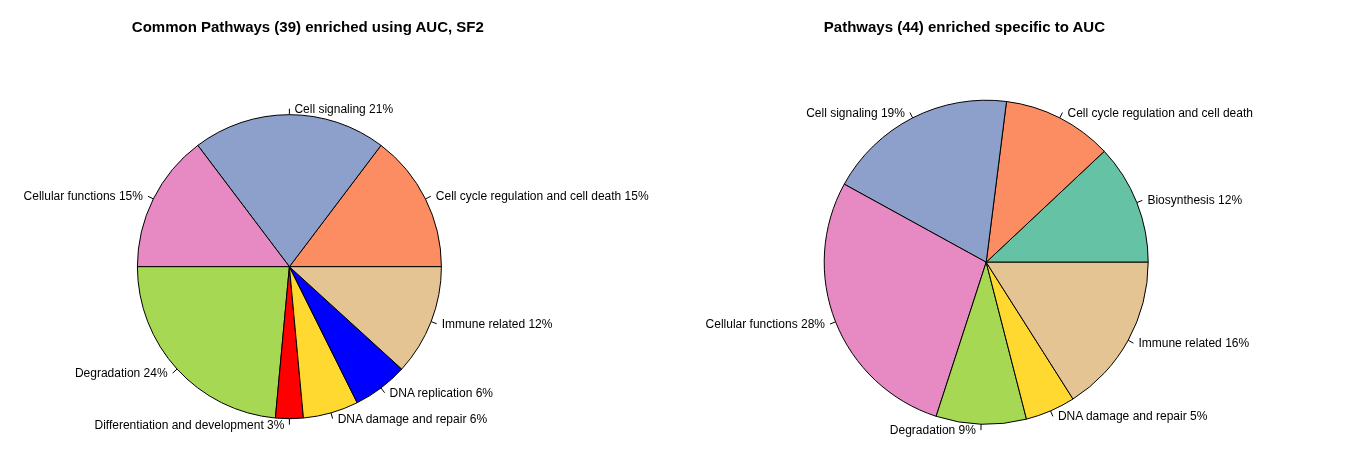  What do you see at coordinates (83, 196) in the screenshot?
I see `slice-label: Cellular functions 15%` at bounding box center [83, 196].